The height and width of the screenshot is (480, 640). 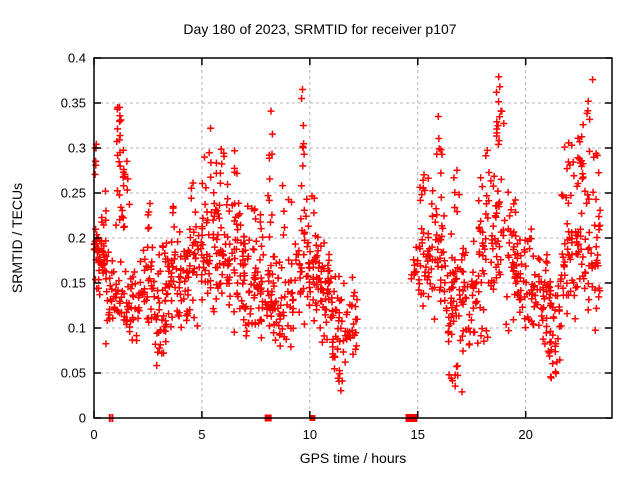 What do you see at coordinates (77, 58) in the screenshot?
I see `y-tick-label: 0.4` at bounding box center [77, 58].